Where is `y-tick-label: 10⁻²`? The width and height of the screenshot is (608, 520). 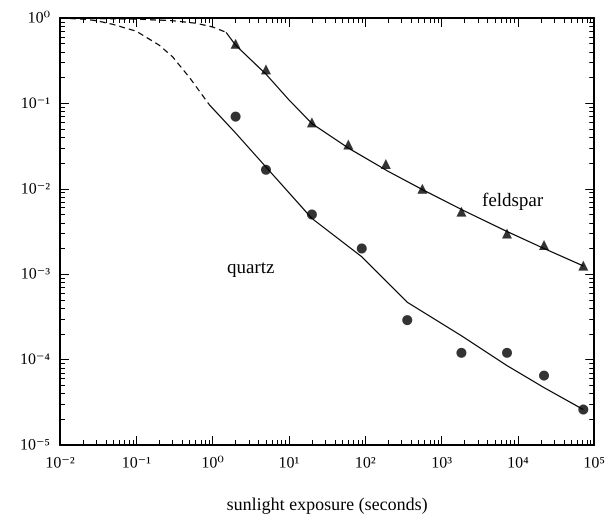 y-tick-label: 10⁻² is located at coordinates (35, 189).